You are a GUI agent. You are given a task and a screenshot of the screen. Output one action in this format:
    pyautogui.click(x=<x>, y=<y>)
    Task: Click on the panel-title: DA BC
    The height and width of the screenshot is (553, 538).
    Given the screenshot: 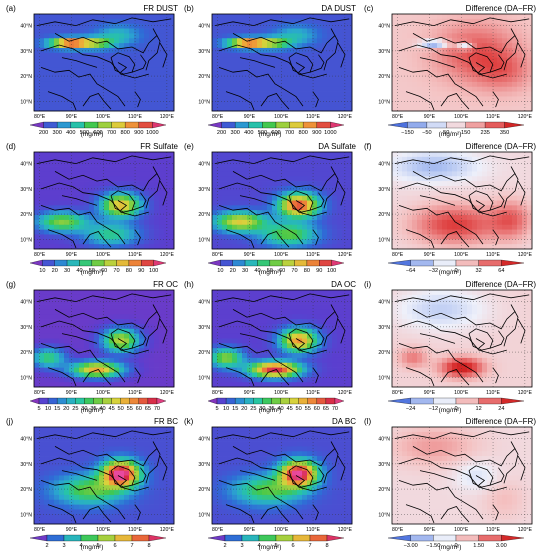 What is the action you would take?
    pyautogui.click(x=344, y=422)
    